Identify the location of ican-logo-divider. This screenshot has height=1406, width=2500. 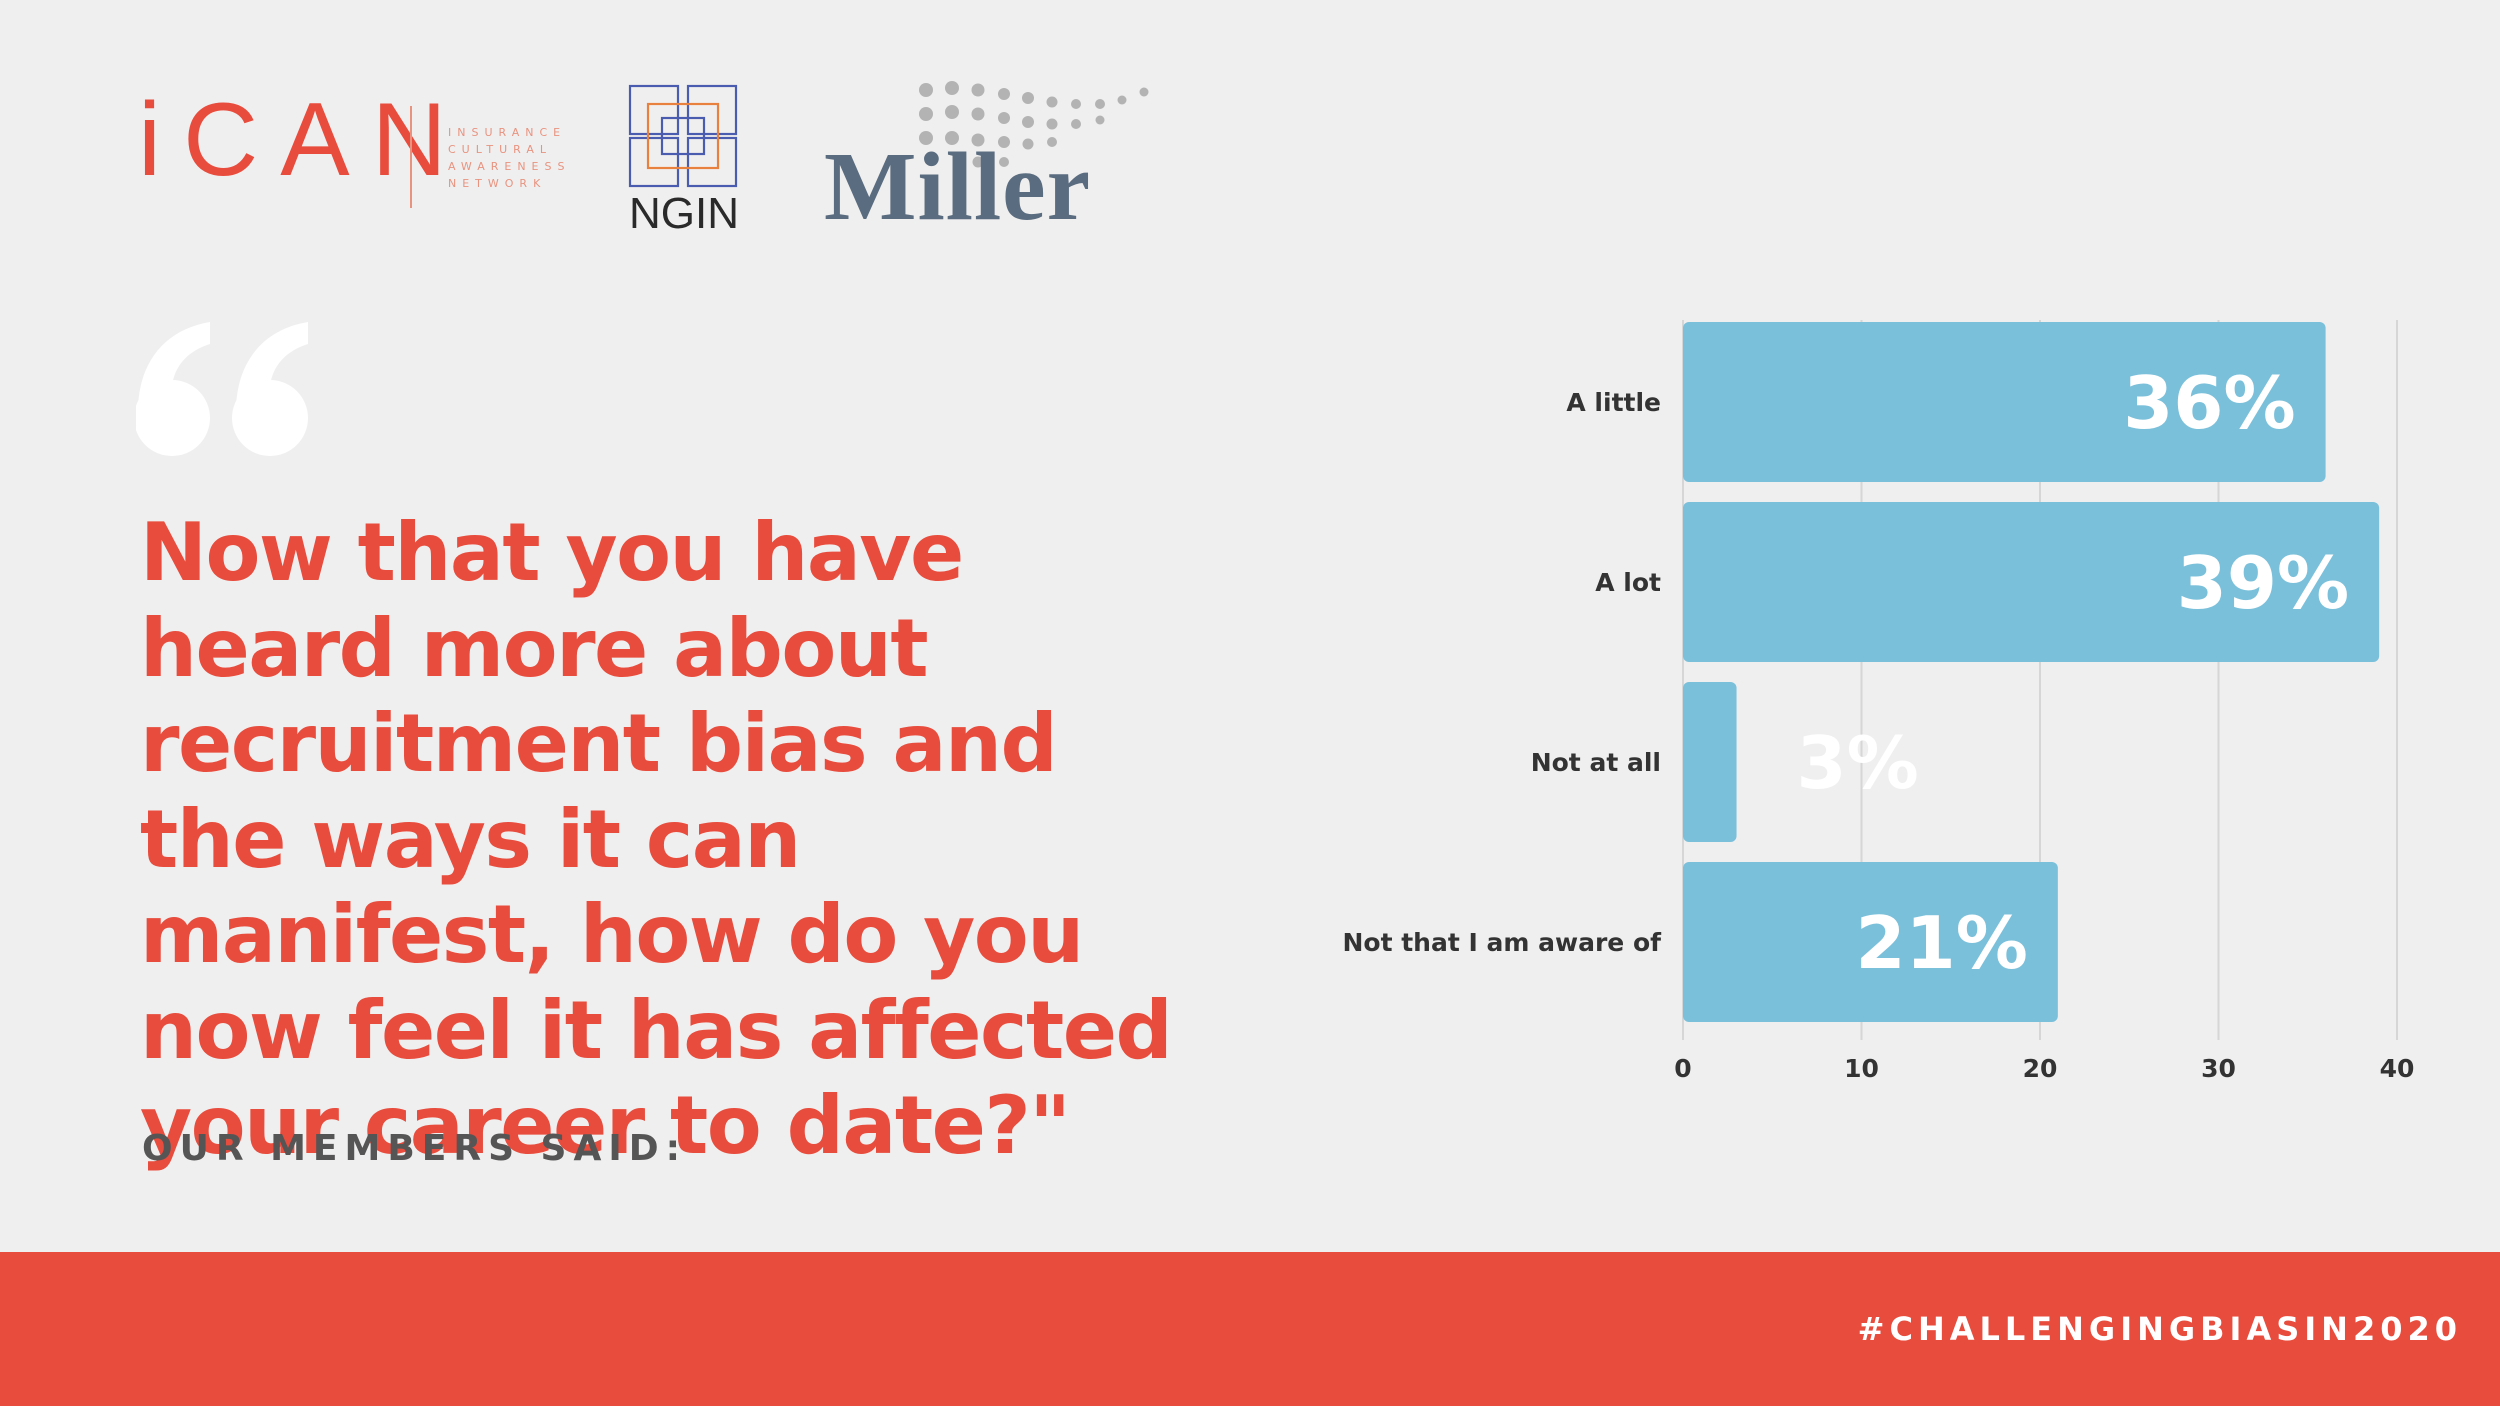
(411, 157).